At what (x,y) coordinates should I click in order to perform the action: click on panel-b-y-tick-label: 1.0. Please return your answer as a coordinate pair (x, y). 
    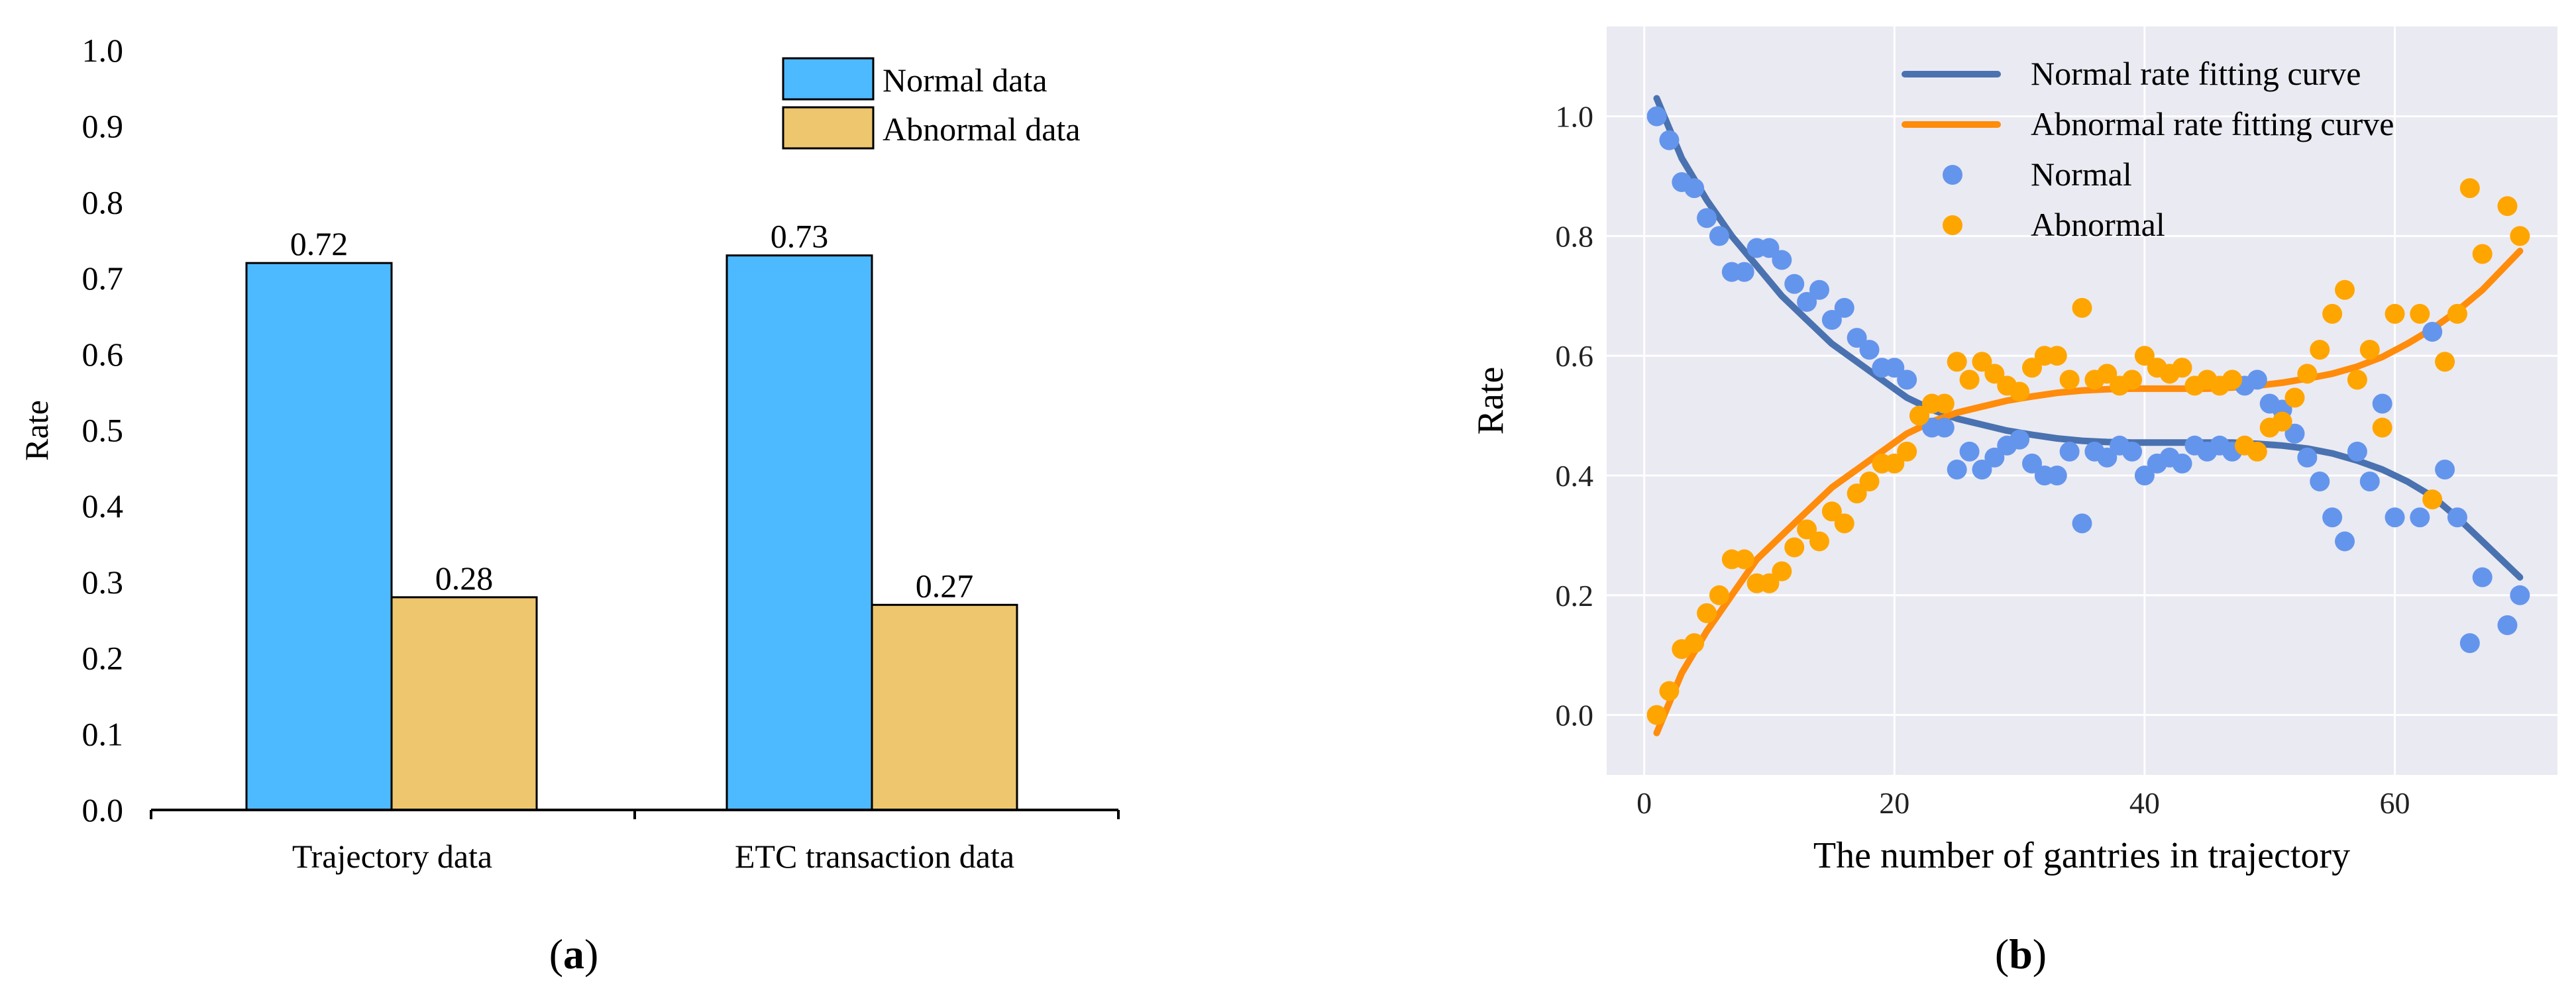
    Looking at the image, I should click on (1575, 117).